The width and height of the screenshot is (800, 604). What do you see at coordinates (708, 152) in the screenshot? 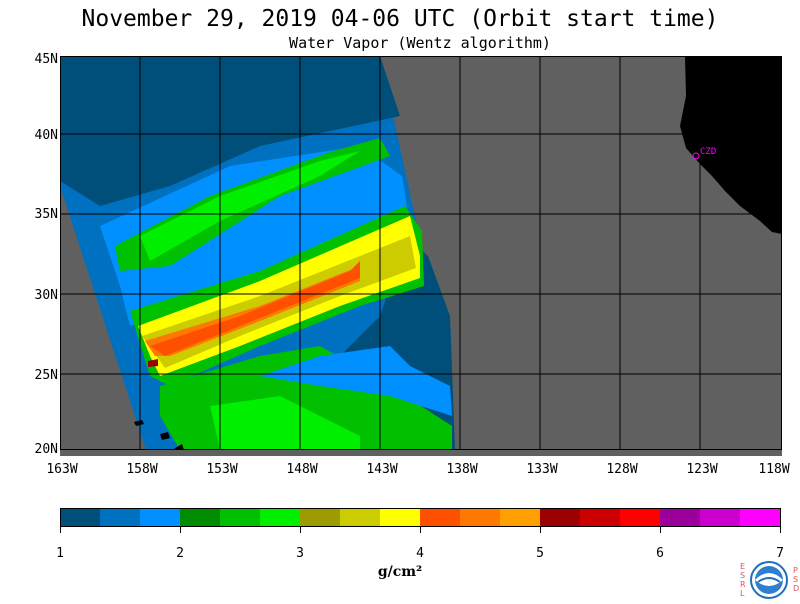
I see `station-label: CZD` at bounding box center [708, 152].